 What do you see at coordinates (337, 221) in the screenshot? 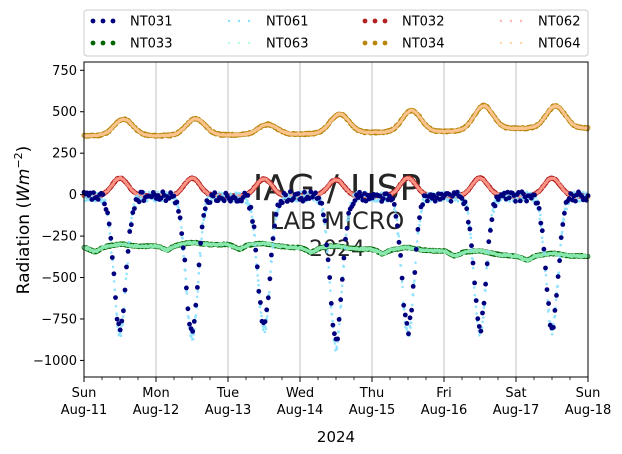
I see `watermark-line-2: LAB MICRO` at bounding box center [337, 221].